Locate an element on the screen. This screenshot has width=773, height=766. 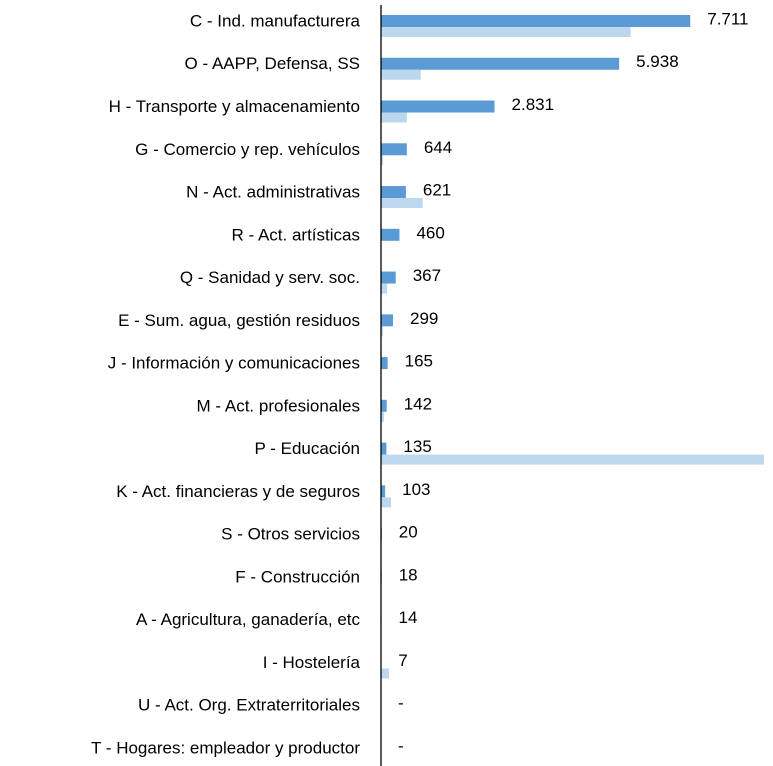
value-label: 142 is located at coordinates (418, 403).